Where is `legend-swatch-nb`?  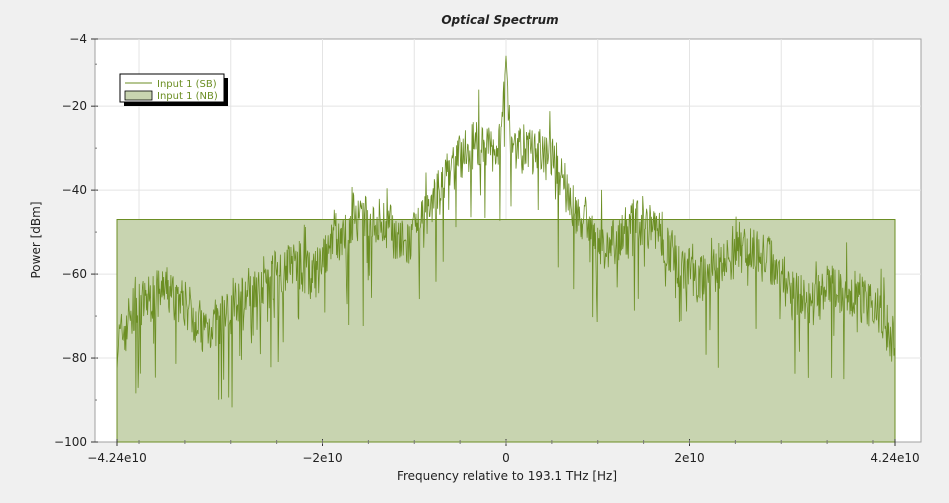
legend-swatch-nb is located at coordinates (138, 95).